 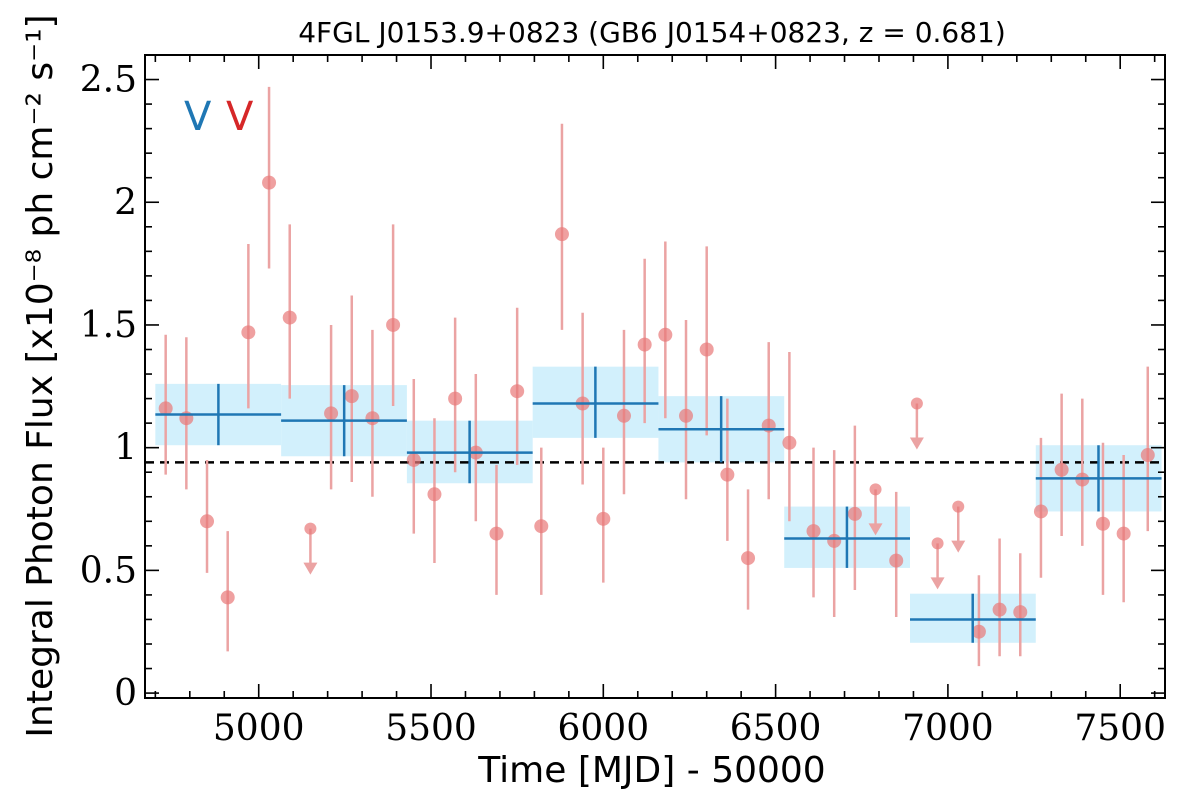 I want to click on y-tick-label: 2, so click(x=125, y=202).